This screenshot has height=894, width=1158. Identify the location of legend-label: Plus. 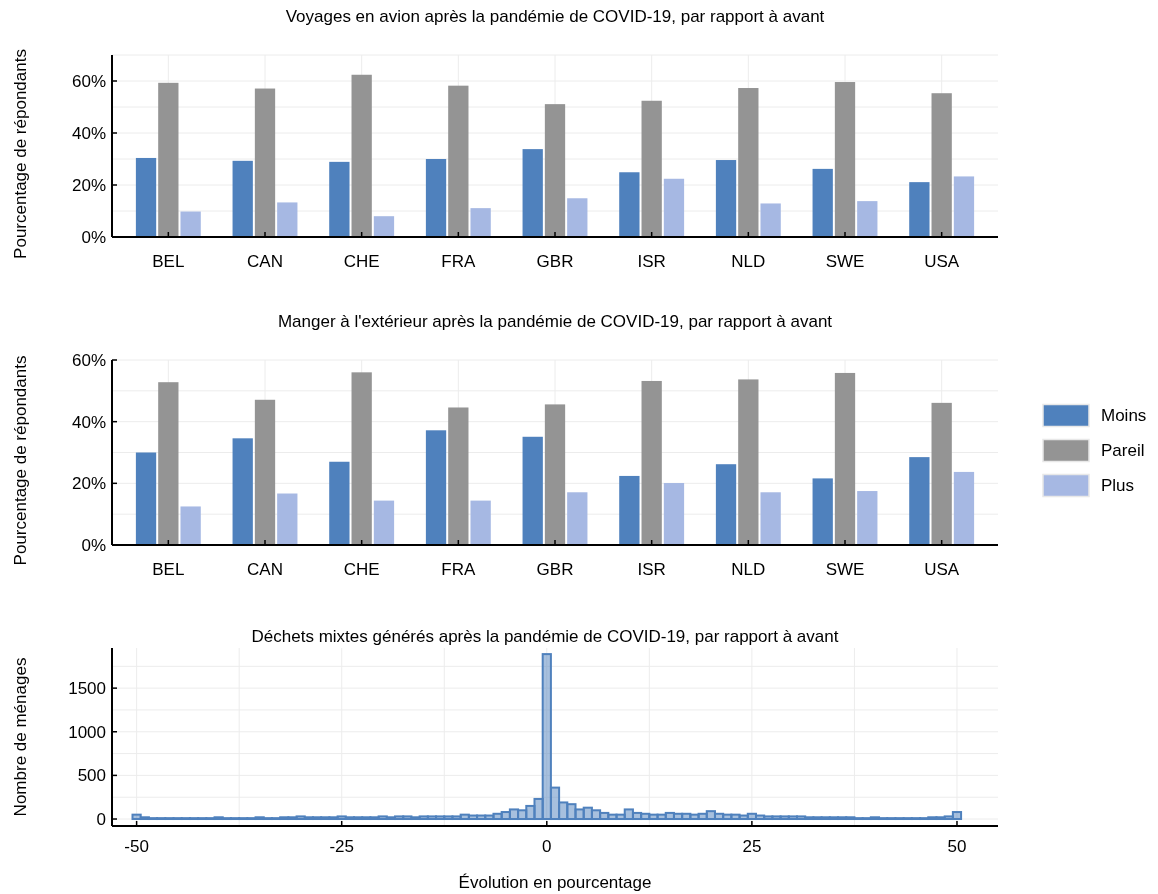
(1118, 486).